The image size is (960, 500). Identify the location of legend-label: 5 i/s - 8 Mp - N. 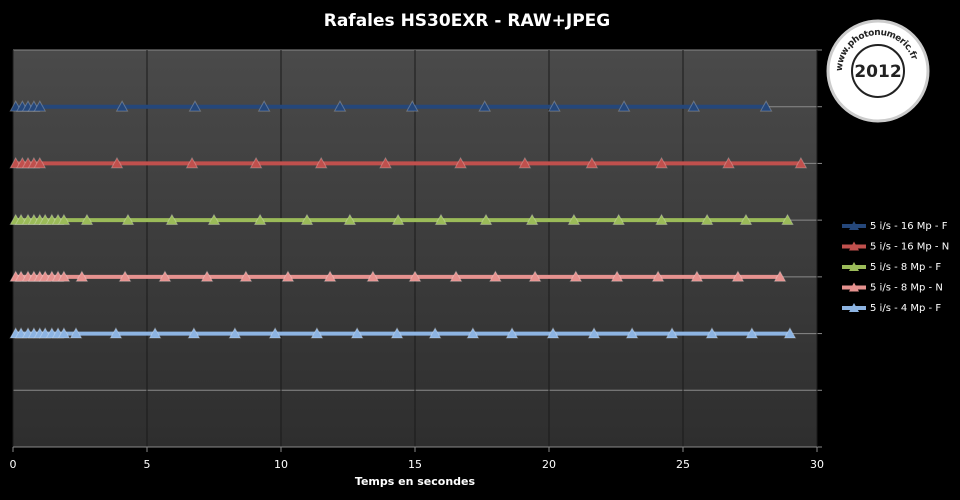
(906, 288).